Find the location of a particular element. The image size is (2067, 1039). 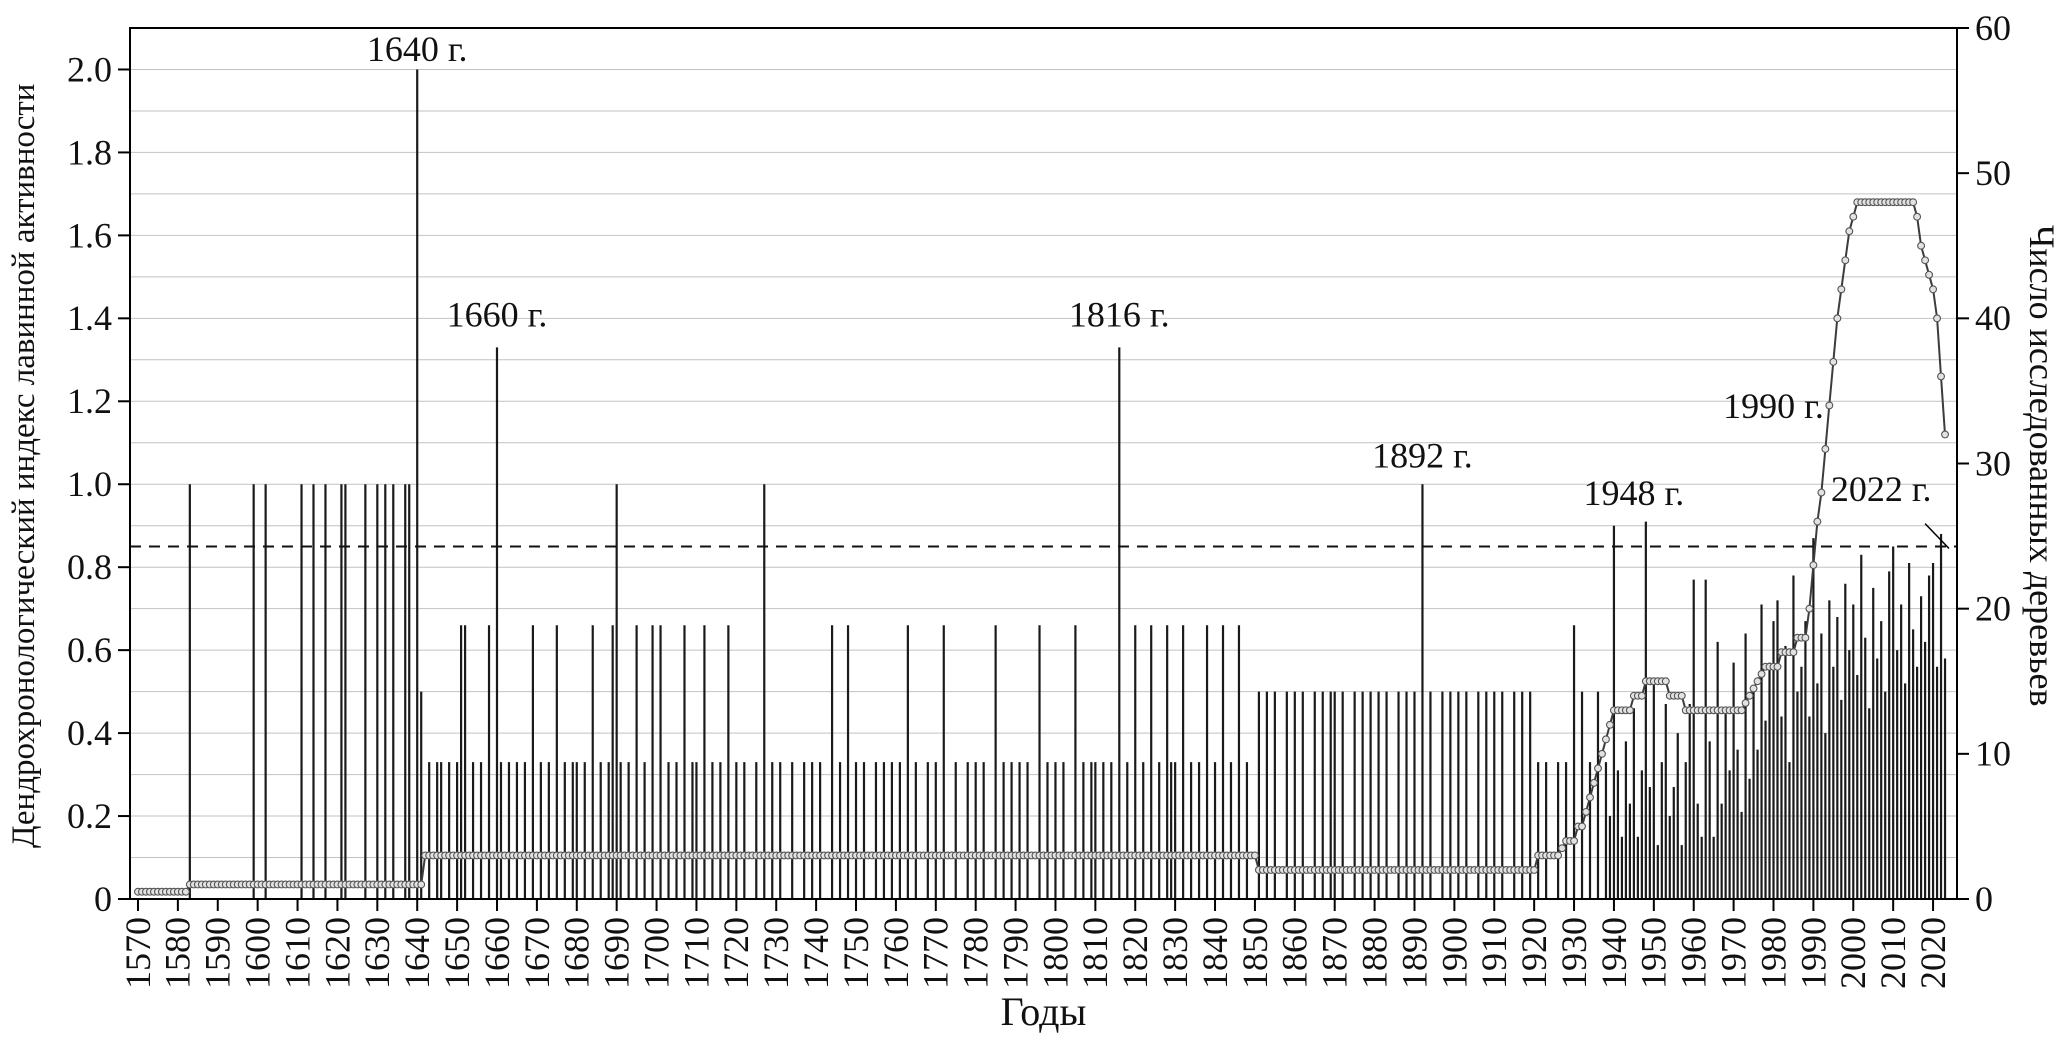

svg-text: 1710 is located at coordinates (696, 953).